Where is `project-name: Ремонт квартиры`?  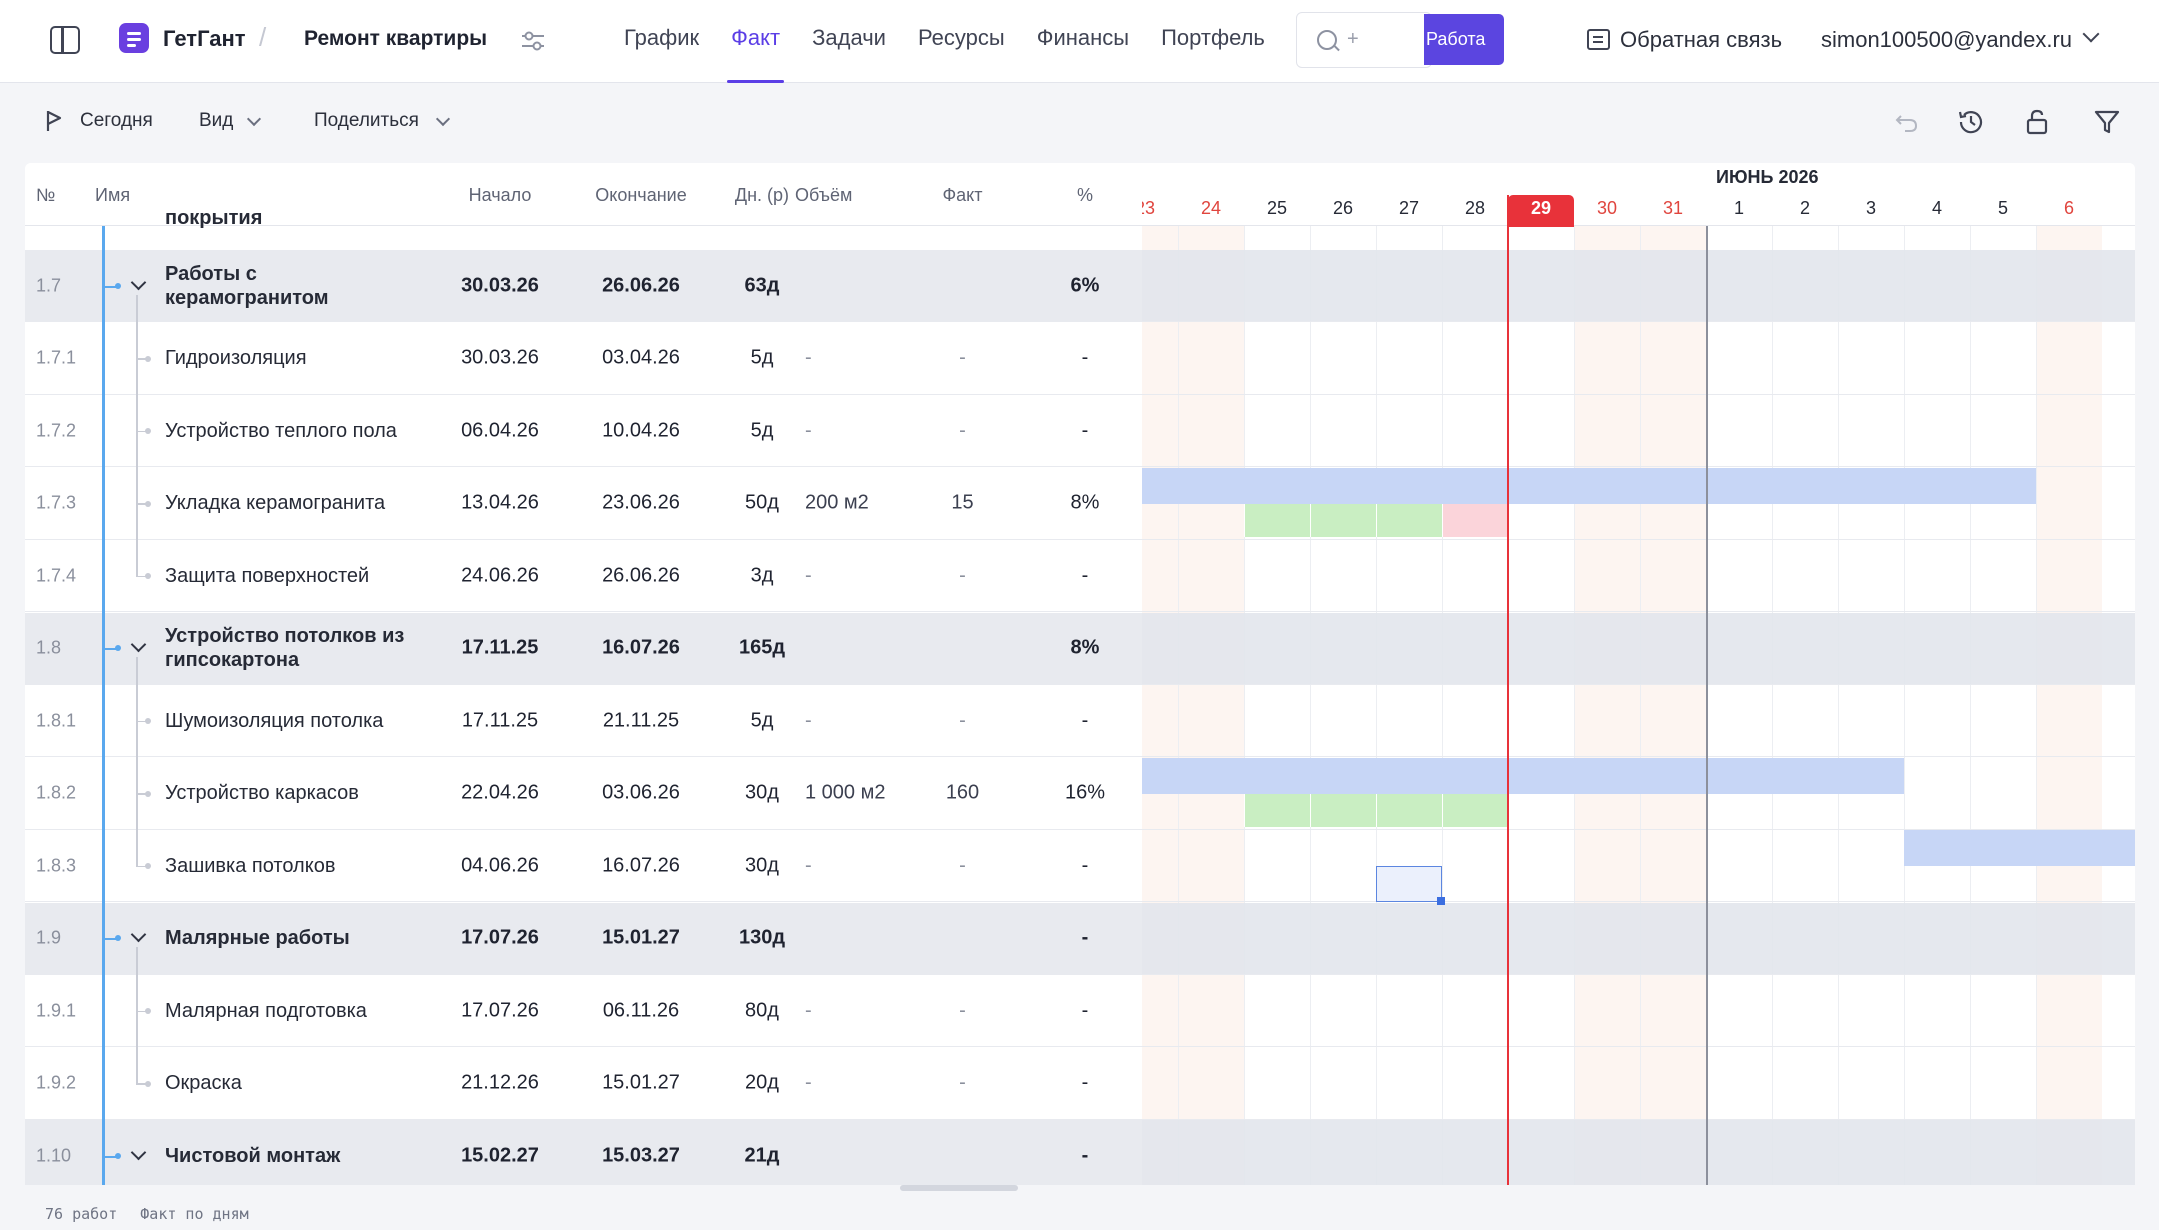
project-name: Ремонт квартиры is located at coordinates (396, 38).